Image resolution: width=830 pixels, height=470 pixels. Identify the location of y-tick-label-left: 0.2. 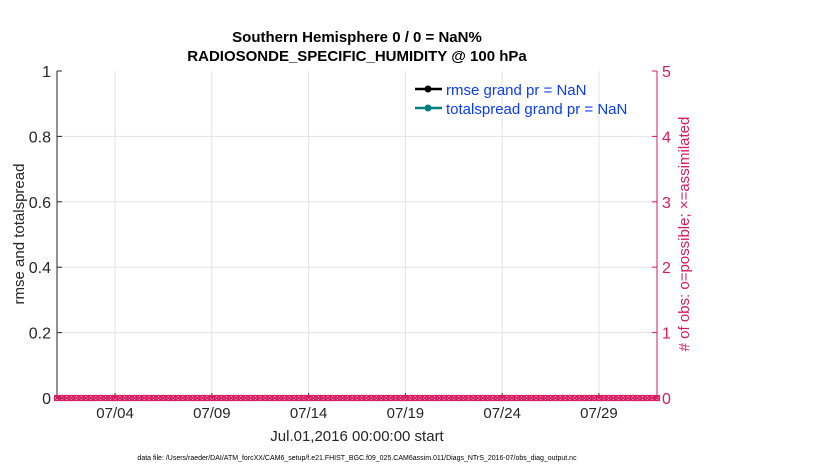
(40, 334).